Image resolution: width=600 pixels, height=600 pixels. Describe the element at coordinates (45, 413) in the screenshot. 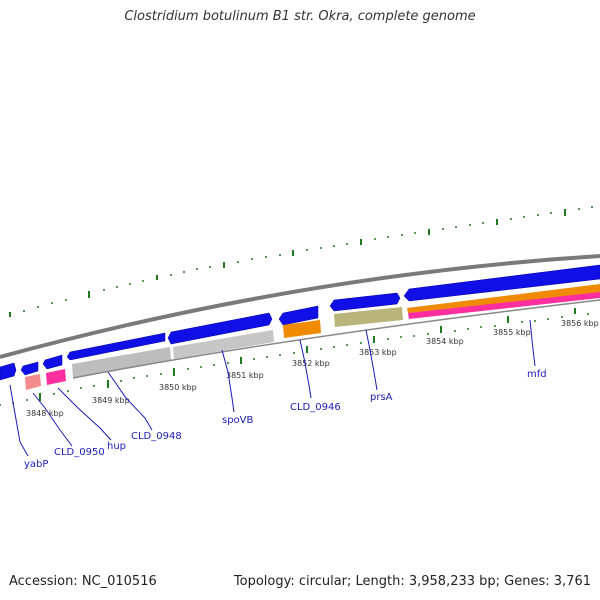

I see `scale-label-3848: 3848 kbp` at that location.